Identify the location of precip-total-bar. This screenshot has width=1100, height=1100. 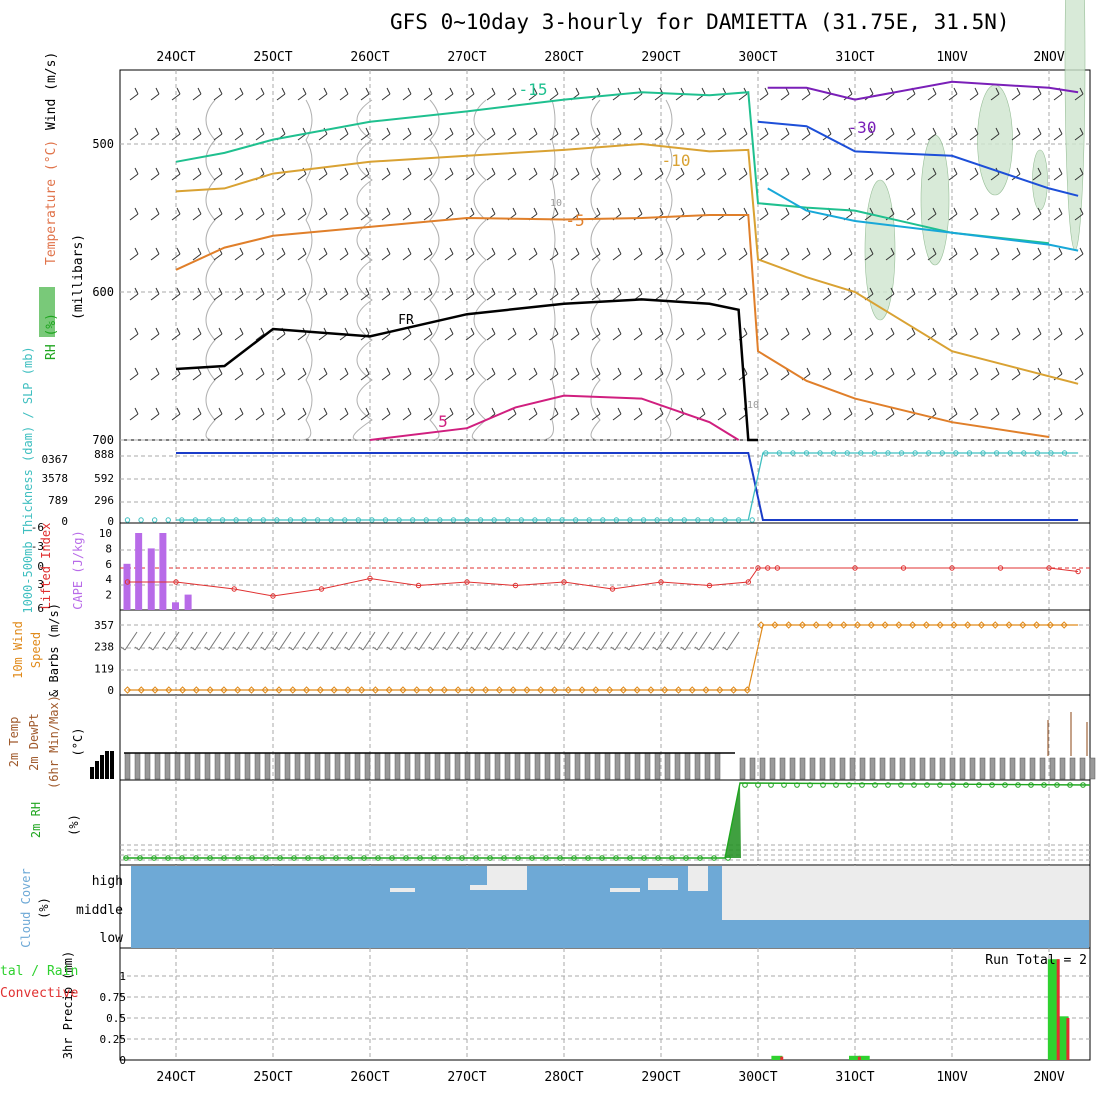
(864, 1057).